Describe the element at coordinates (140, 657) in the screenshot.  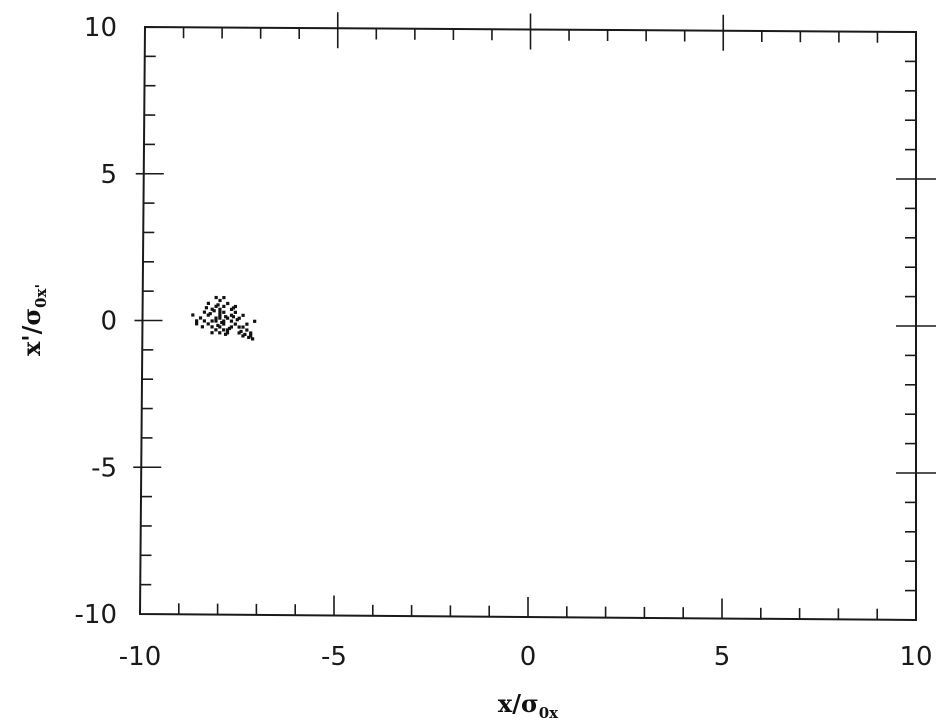
I see `x-tick-label: -10` at that location.